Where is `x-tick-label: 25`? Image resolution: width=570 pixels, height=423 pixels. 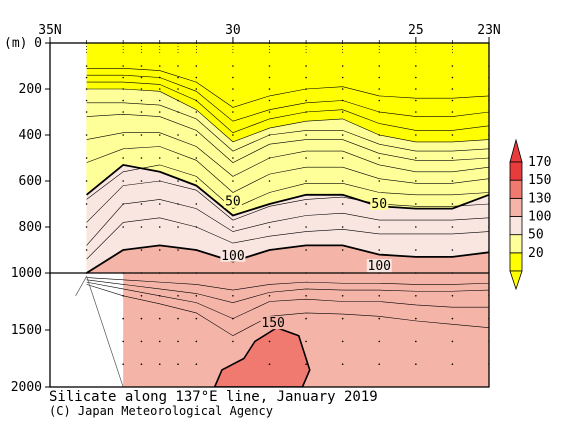
x-tick-label: 25 is located at coordinates (416, 30).